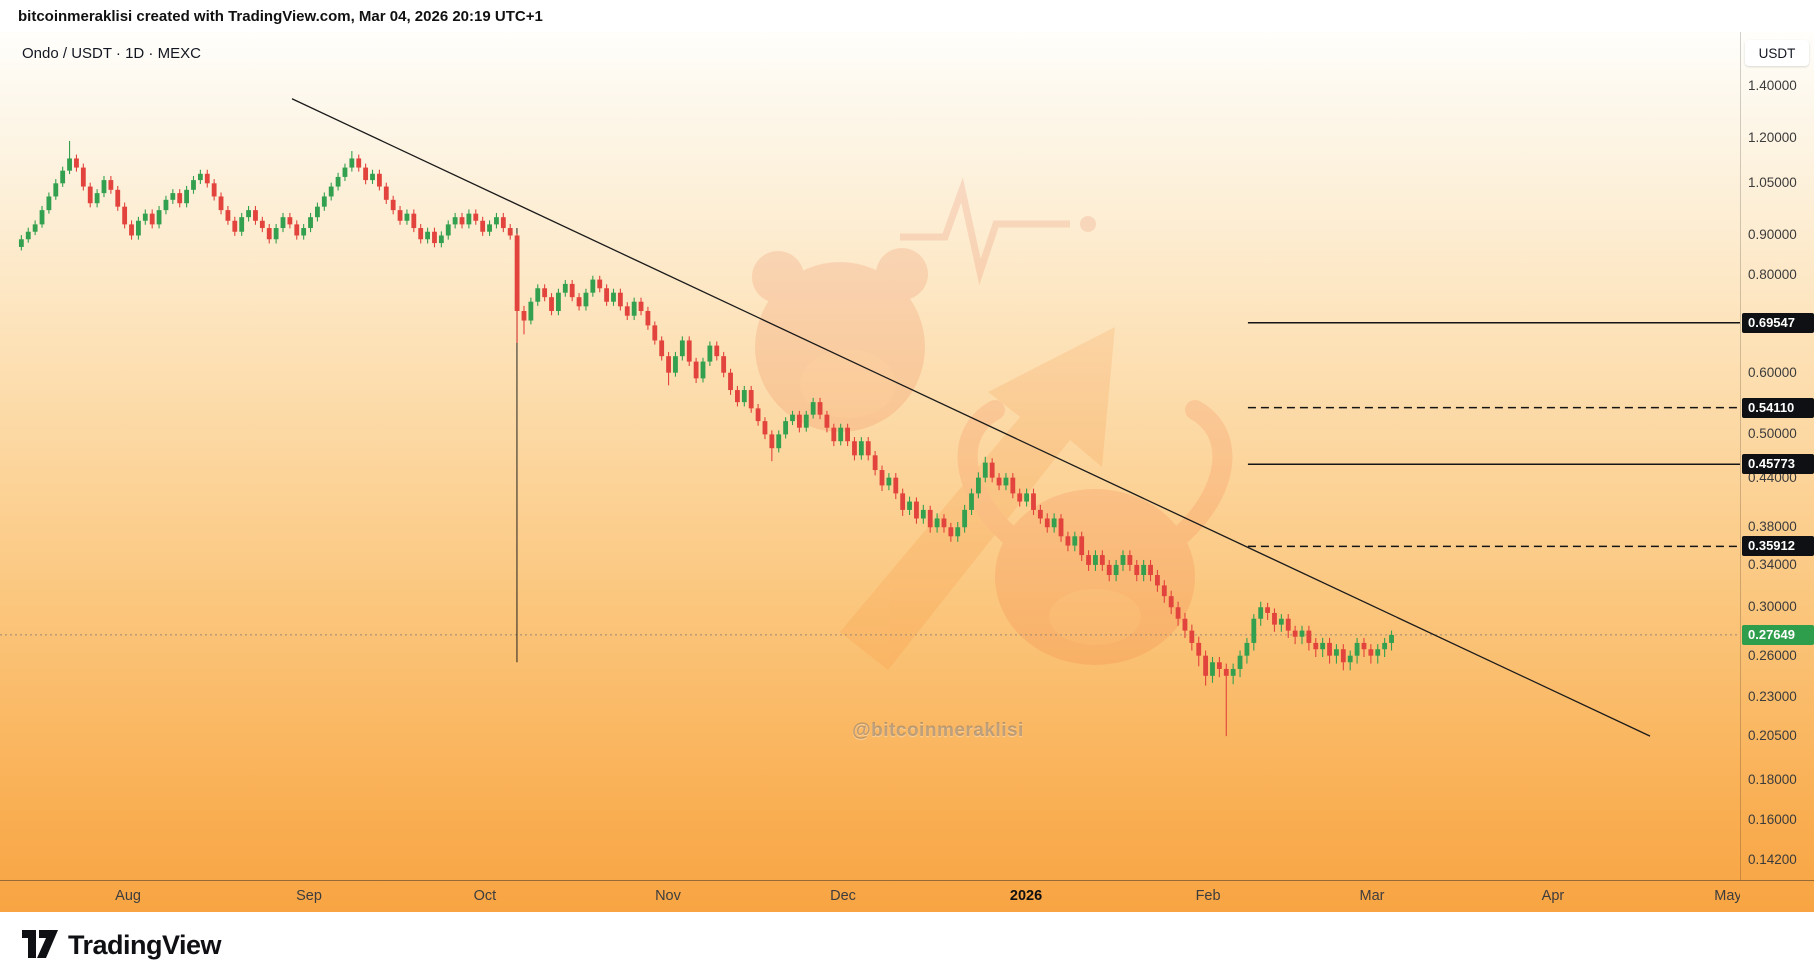 The width and height of the screenshot is (1814, 978). Describe the element at coordinates (1777, 53) in the screenshot. I see `currency-toggle: USDT` at that location.